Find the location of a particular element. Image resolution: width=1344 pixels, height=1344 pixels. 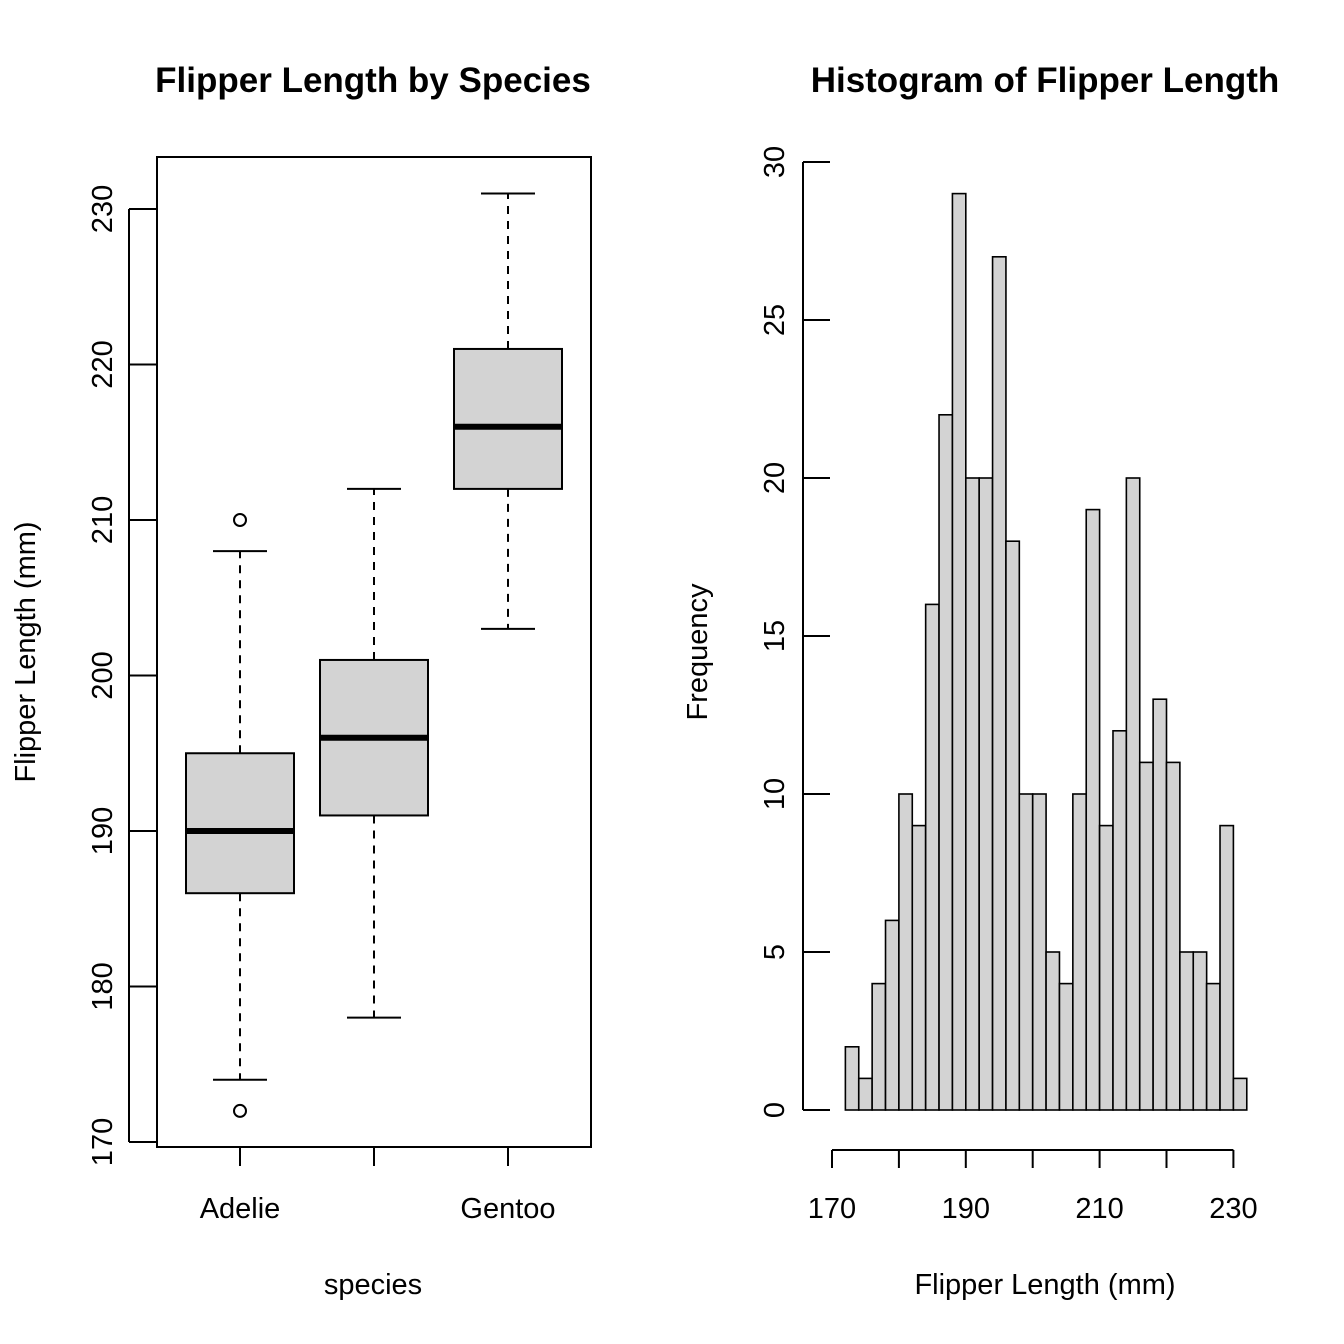

boxplot-y-tick-label: 220 is located at coordinates (103, 364).